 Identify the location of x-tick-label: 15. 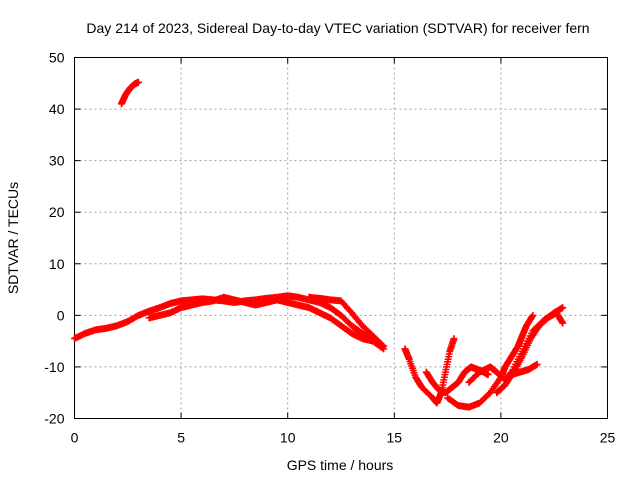
(395, 438).